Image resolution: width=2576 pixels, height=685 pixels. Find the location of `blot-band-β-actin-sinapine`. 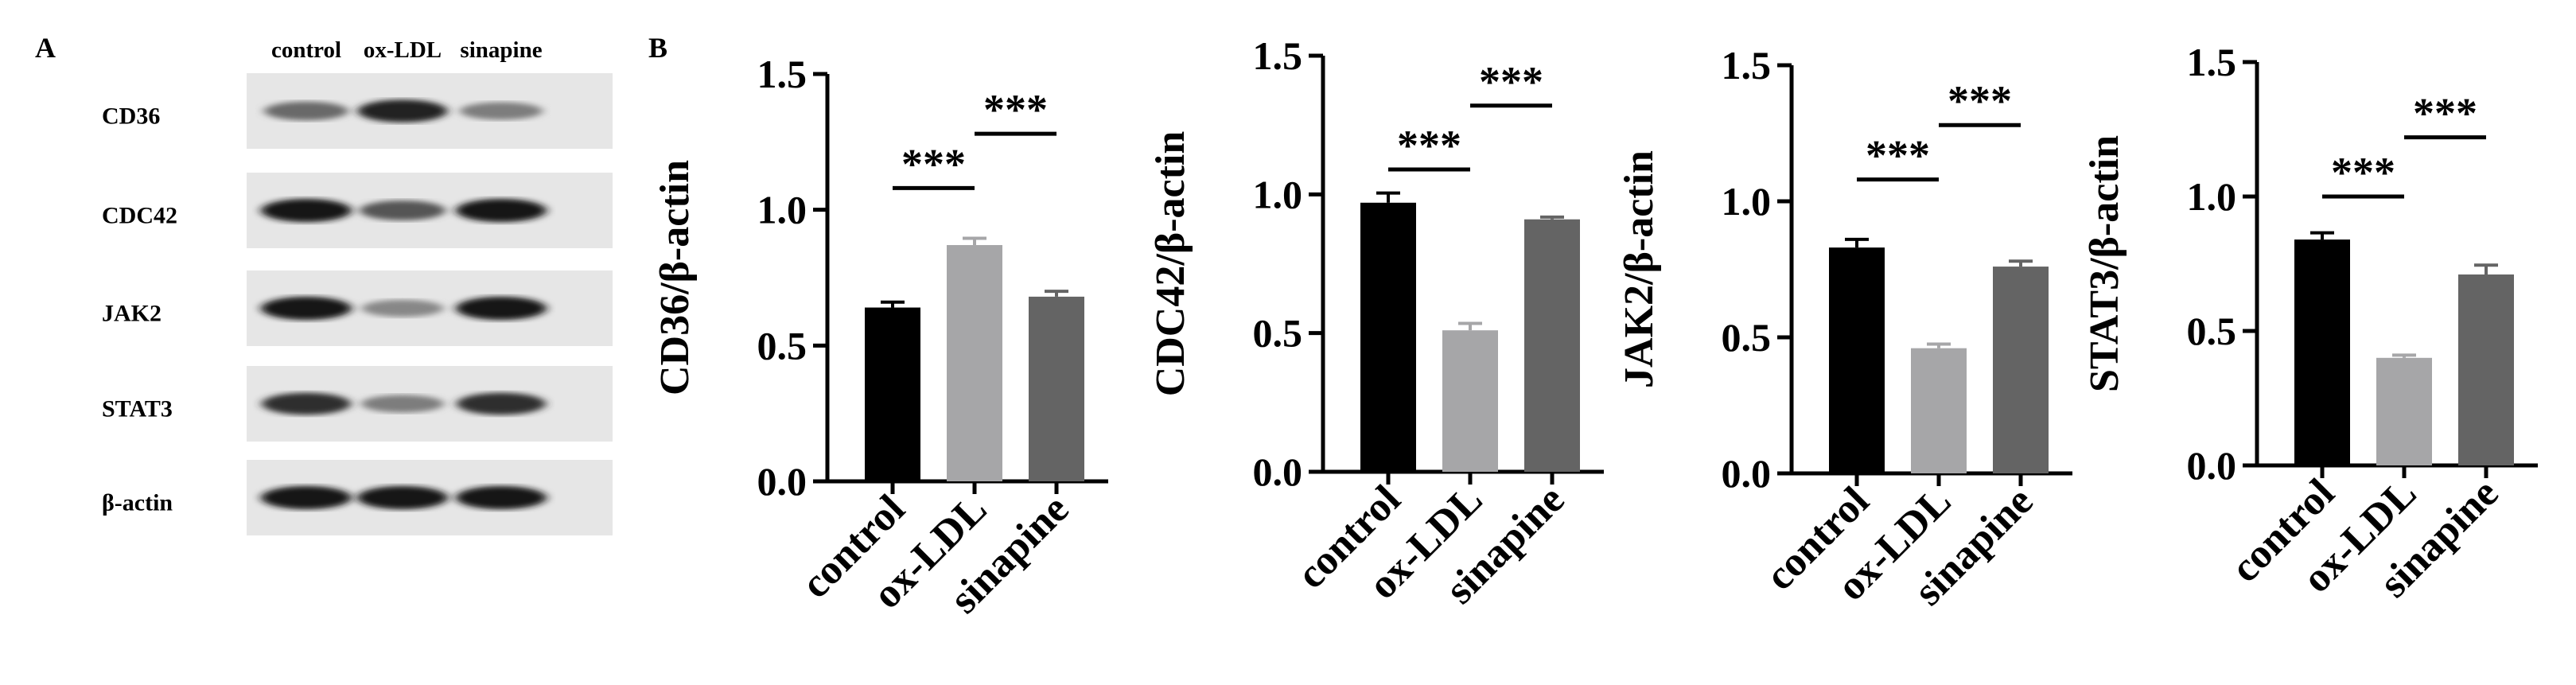

blot-band-β-actin-sinapine is located at coordinates (502, 497).